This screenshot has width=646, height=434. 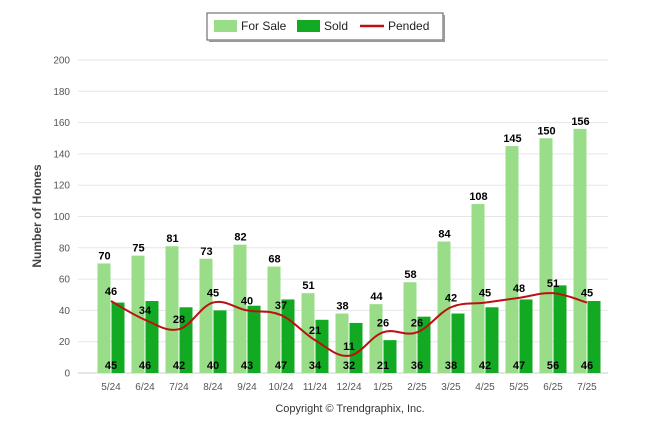 I want to click on label-for-sale: 51, so click(x=308, y=286).